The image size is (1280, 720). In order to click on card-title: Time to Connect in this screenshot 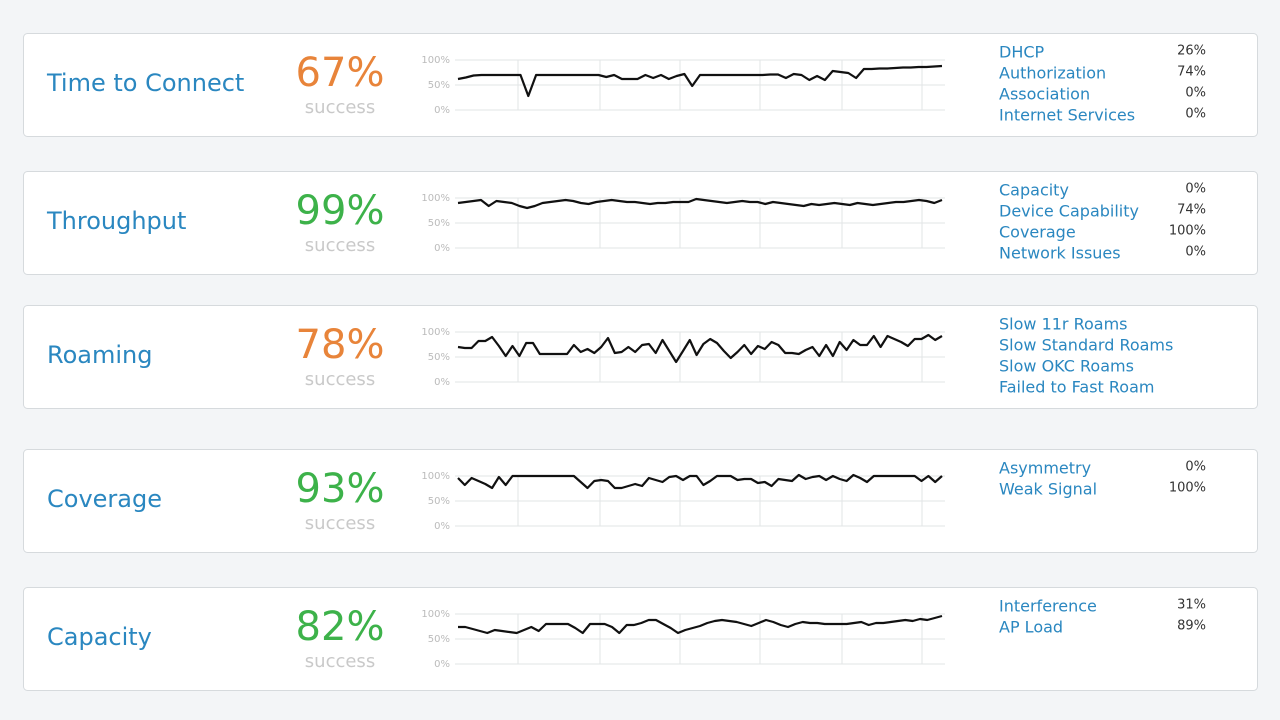, I will do `click(145, 83)`.